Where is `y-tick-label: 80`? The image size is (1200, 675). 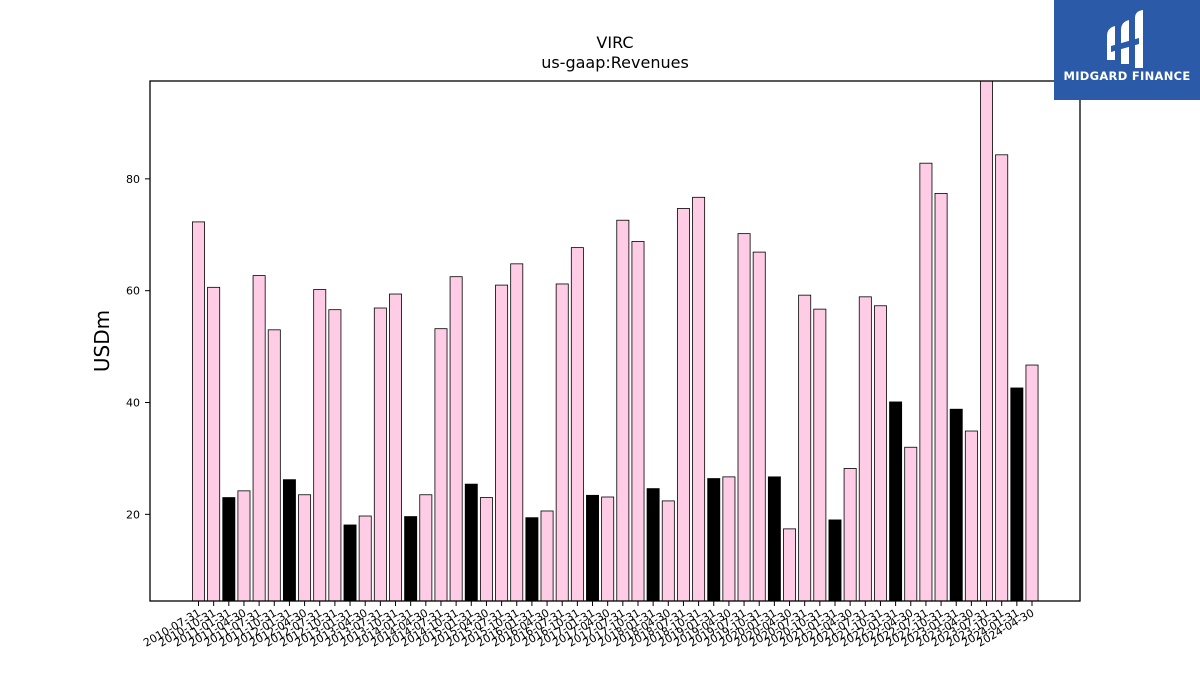 y-tick-label: 80 is located at coordinates (133, 179).